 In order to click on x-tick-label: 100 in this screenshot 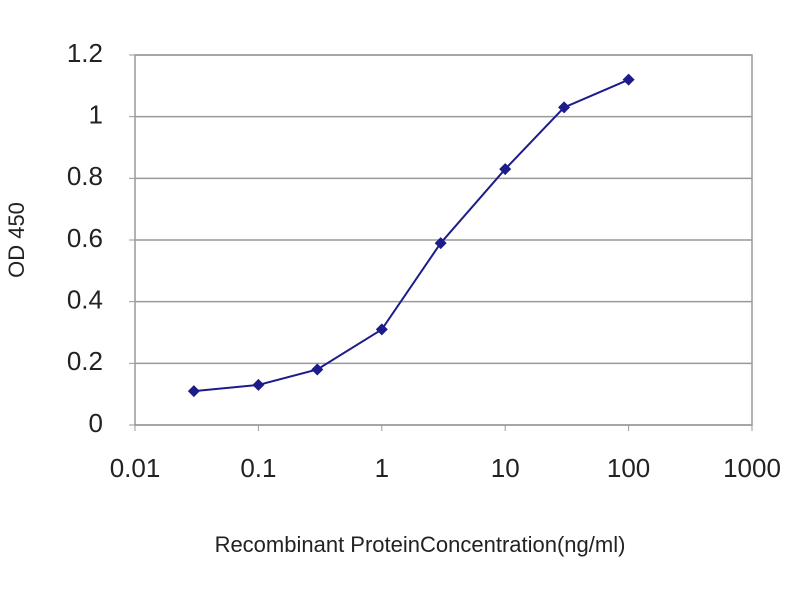, I will do `click(628, 468)`.